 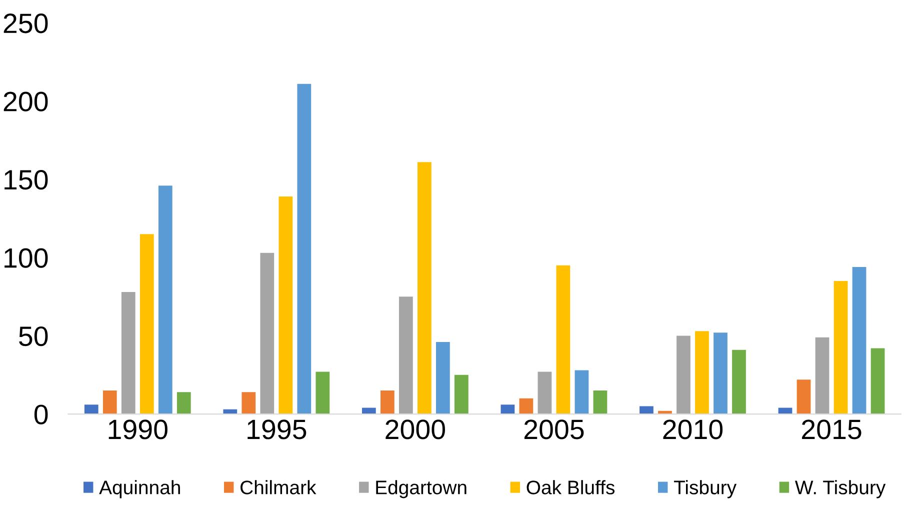 What do you see at coordinates (139, 489) in the screenshot?
I see `legend-label: Aquinnah` at bounding box center [139, 489].